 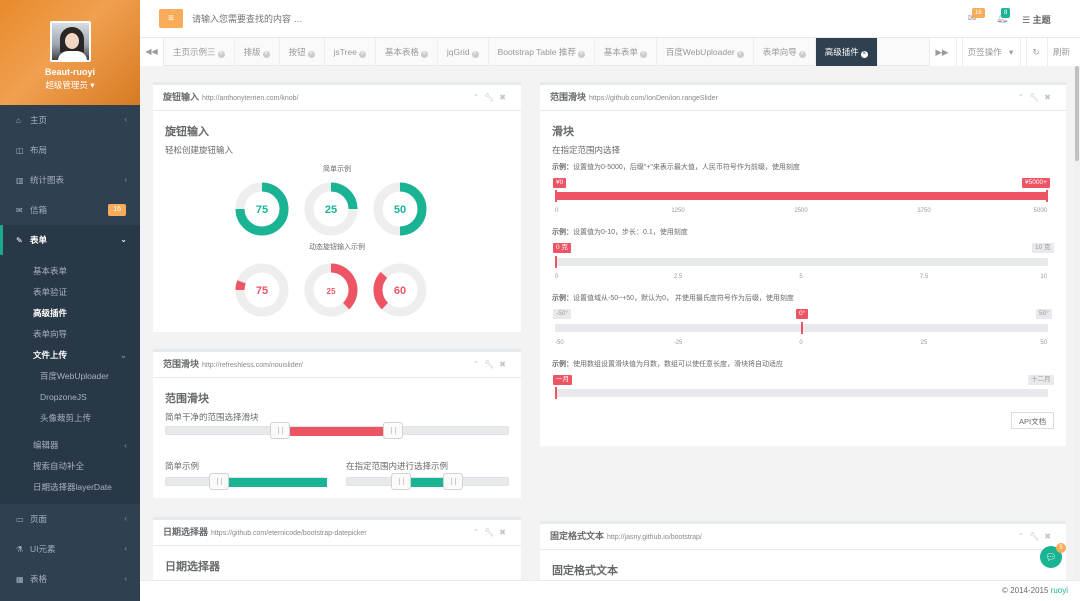 I want to click on limited-slider-handle-upper, so click(x=453, y=481).